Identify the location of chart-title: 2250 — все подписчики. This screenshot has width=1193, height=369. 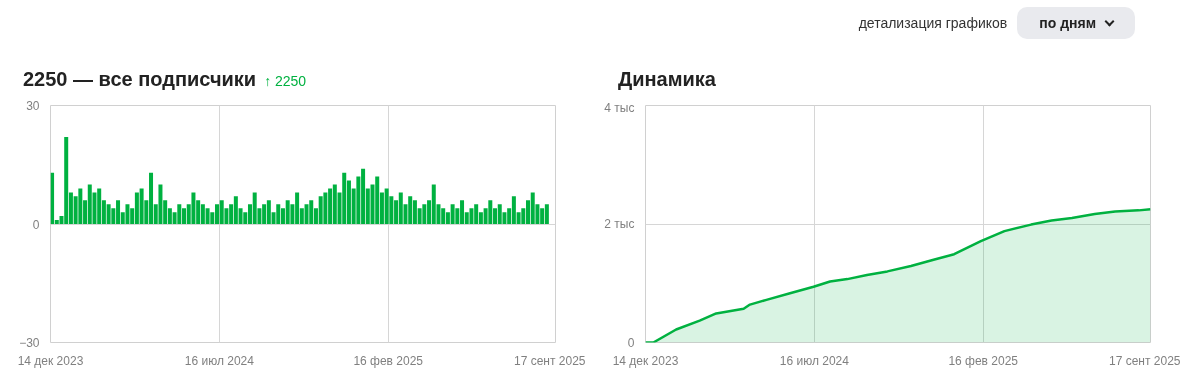
(140, 79).